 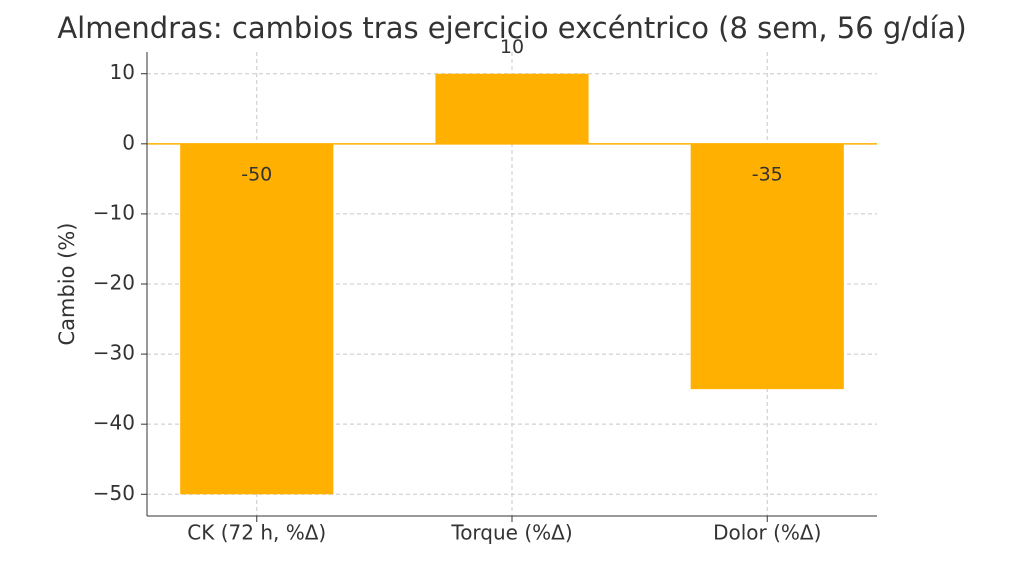 I want to click on data-label: -50, so click(x=256, y=174).